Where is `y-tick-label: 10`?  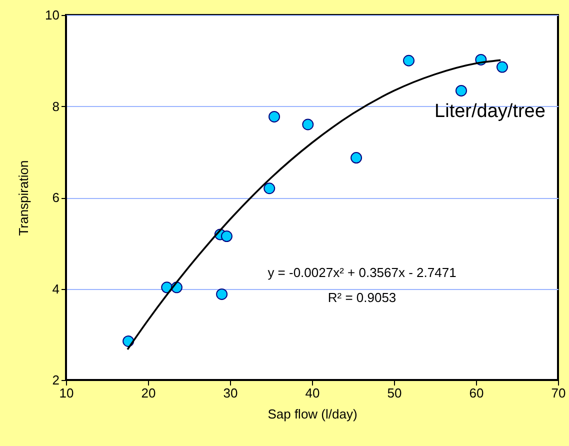 y-tick-label: 10 is located at coordinates (52, 15).